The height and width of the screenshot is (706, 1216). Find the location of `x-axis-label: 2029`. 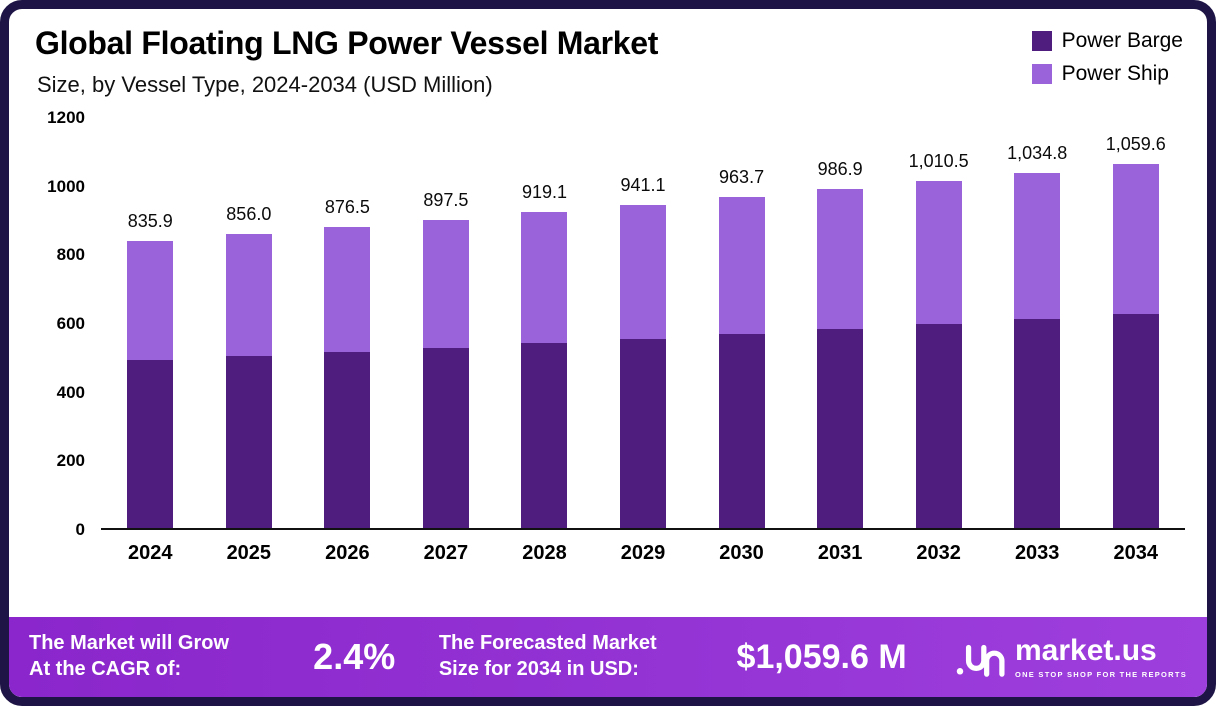

x-axis-label: 2029 is located at coordinates (643, 553).